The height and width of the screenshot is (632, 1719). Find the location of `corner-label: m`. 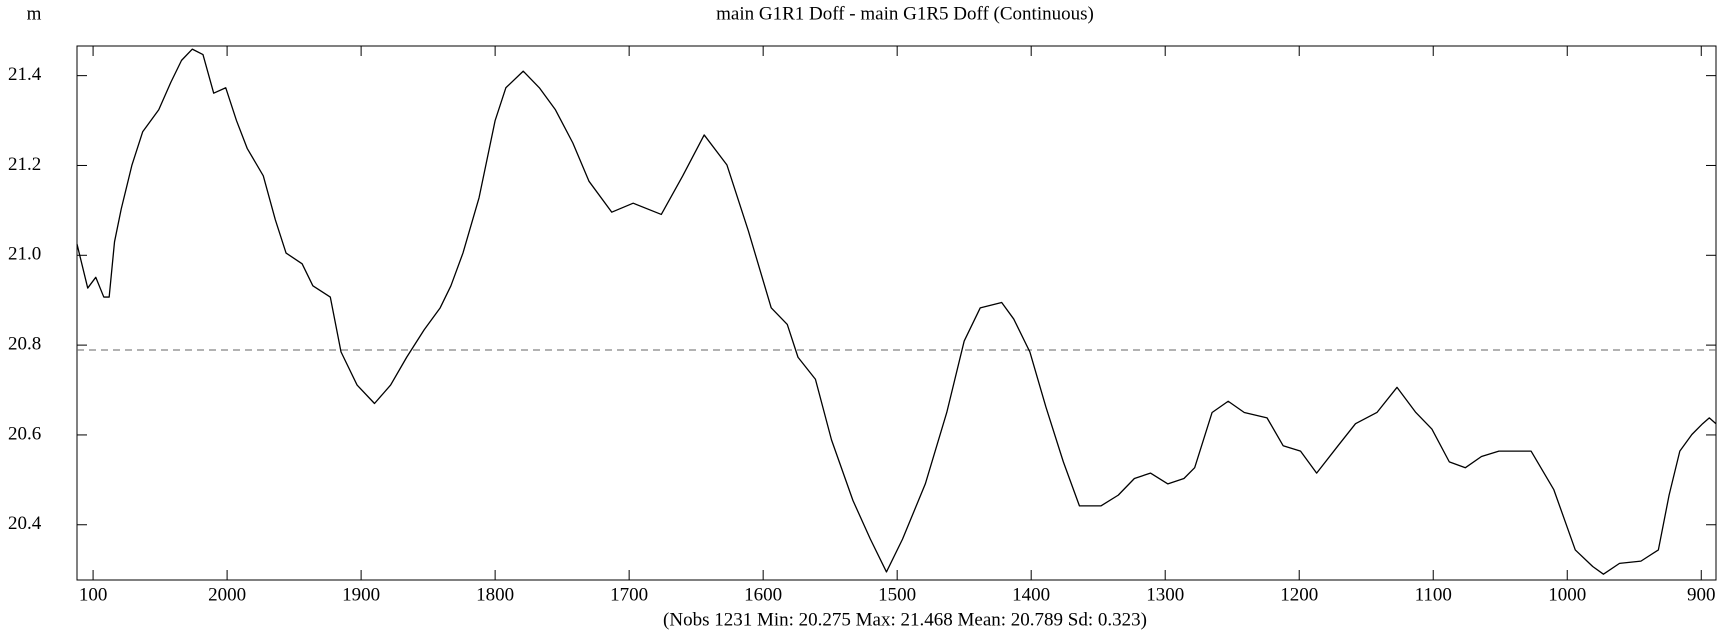

corner-label: m is located at coordinates (34, 13).